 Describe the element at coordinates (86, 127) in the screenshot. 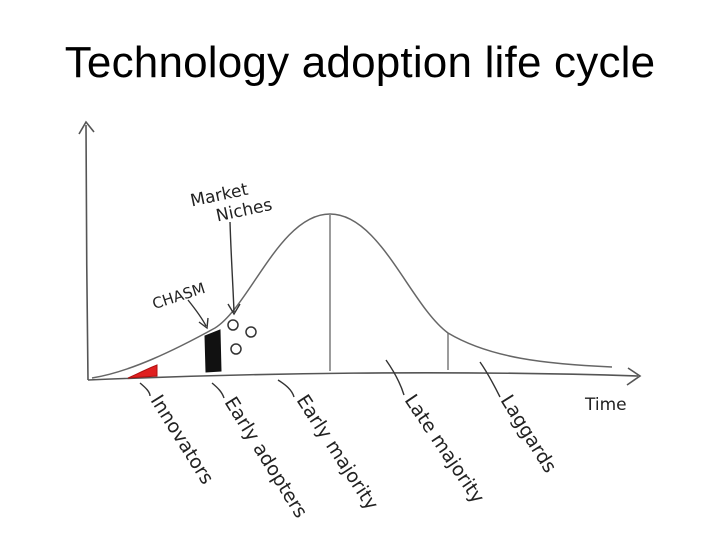

I see `y-axis-arrowhead` at that location.